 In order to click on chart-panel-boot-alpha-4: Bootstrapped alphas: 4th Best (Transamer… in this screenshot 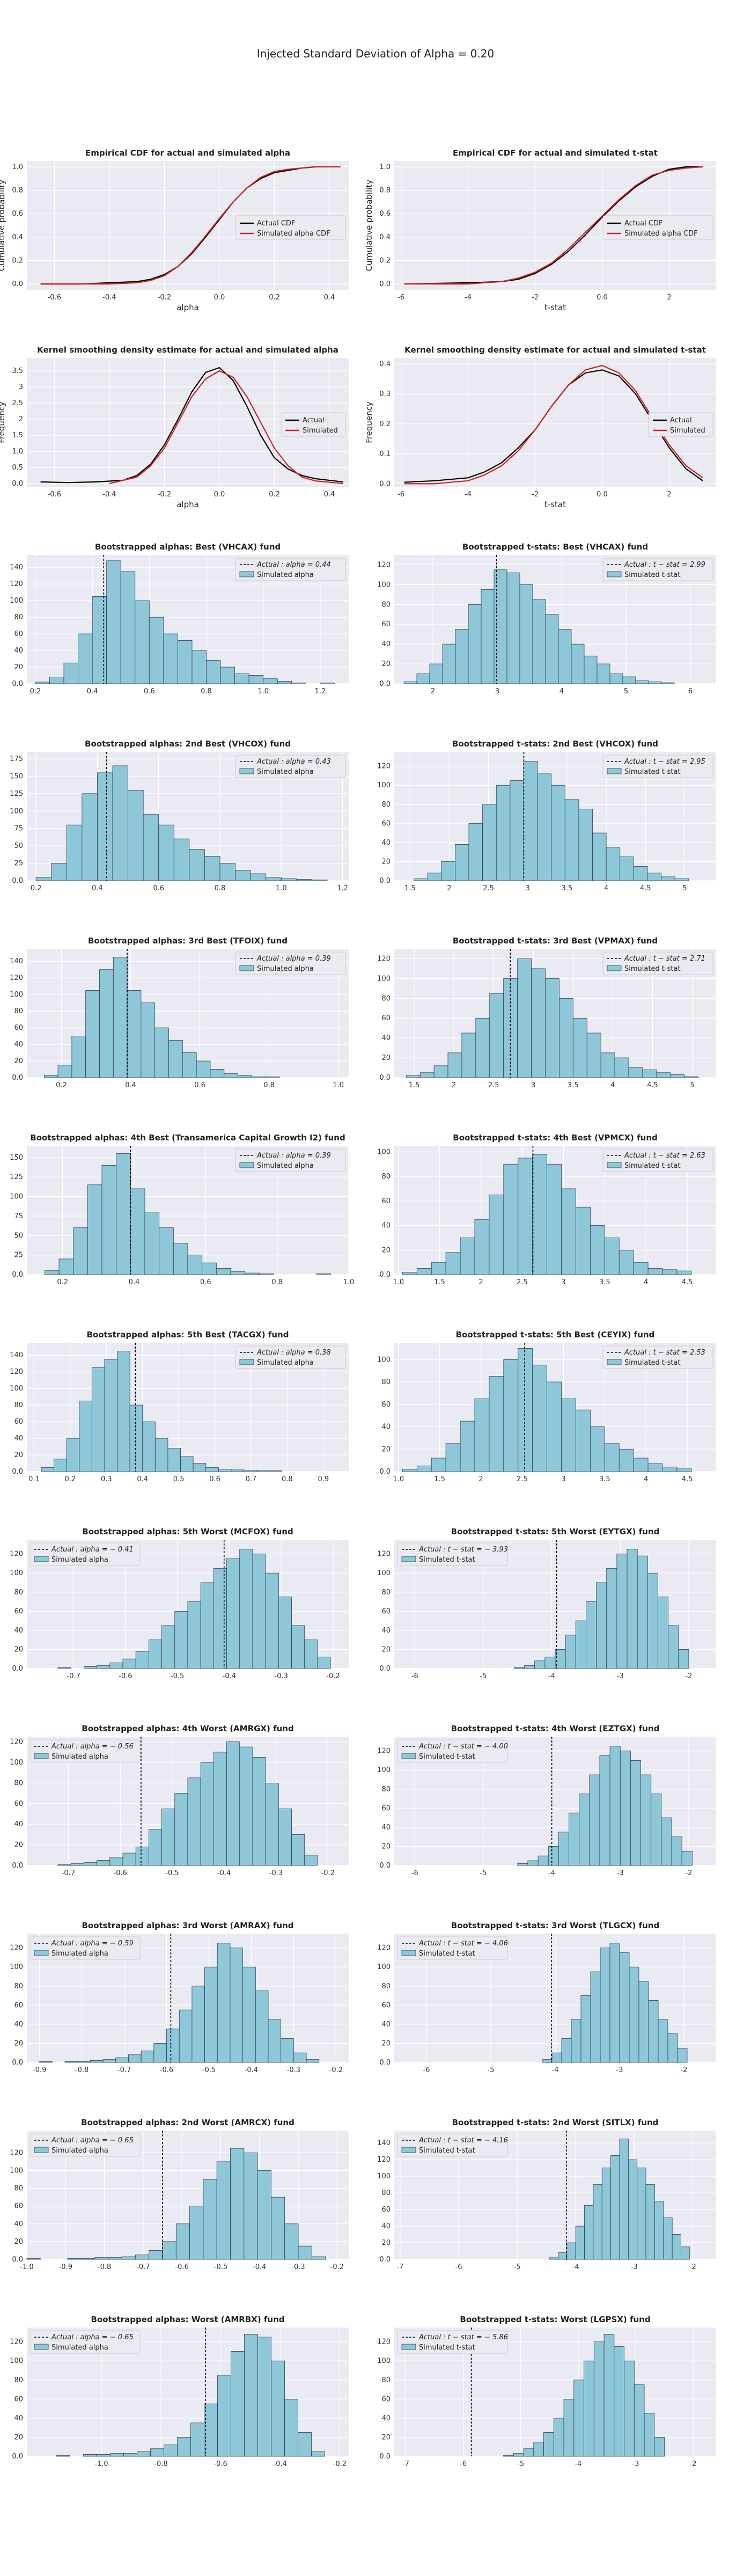, I will do `click(182, 1209)`.